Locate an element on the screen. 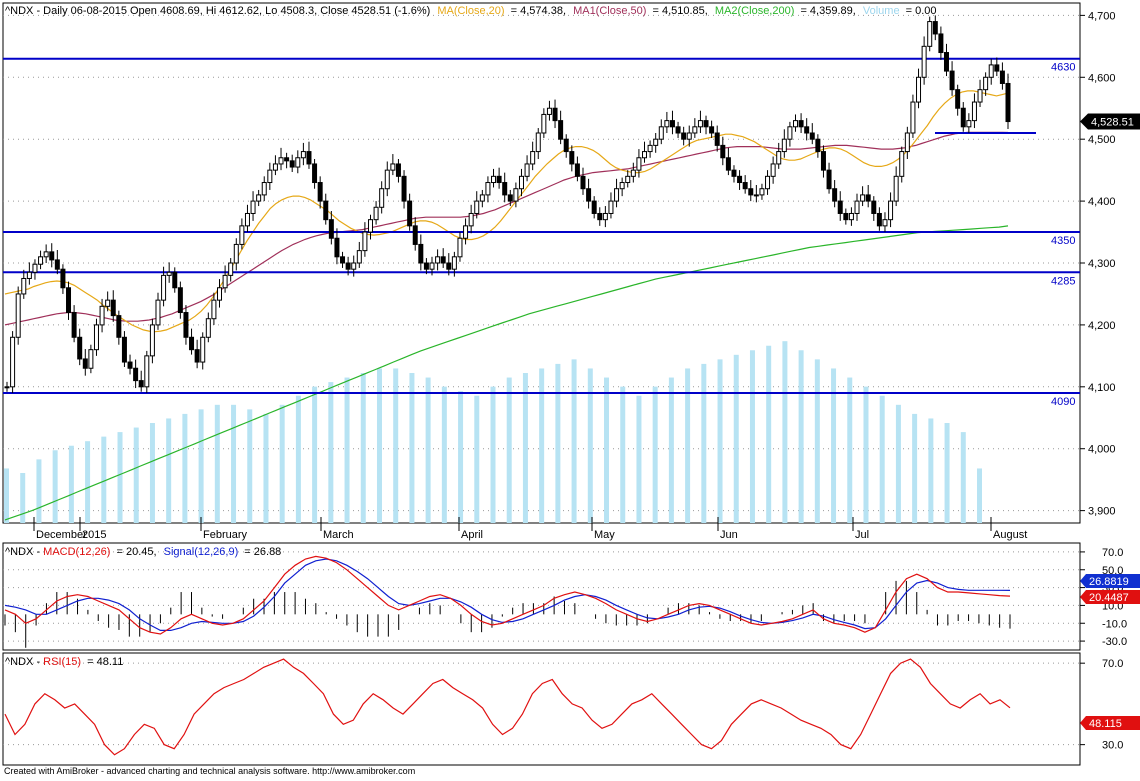 This screenshot has width=1140, height=781. price-tick-label: 4,100 is located at coordinates (1102, 388).